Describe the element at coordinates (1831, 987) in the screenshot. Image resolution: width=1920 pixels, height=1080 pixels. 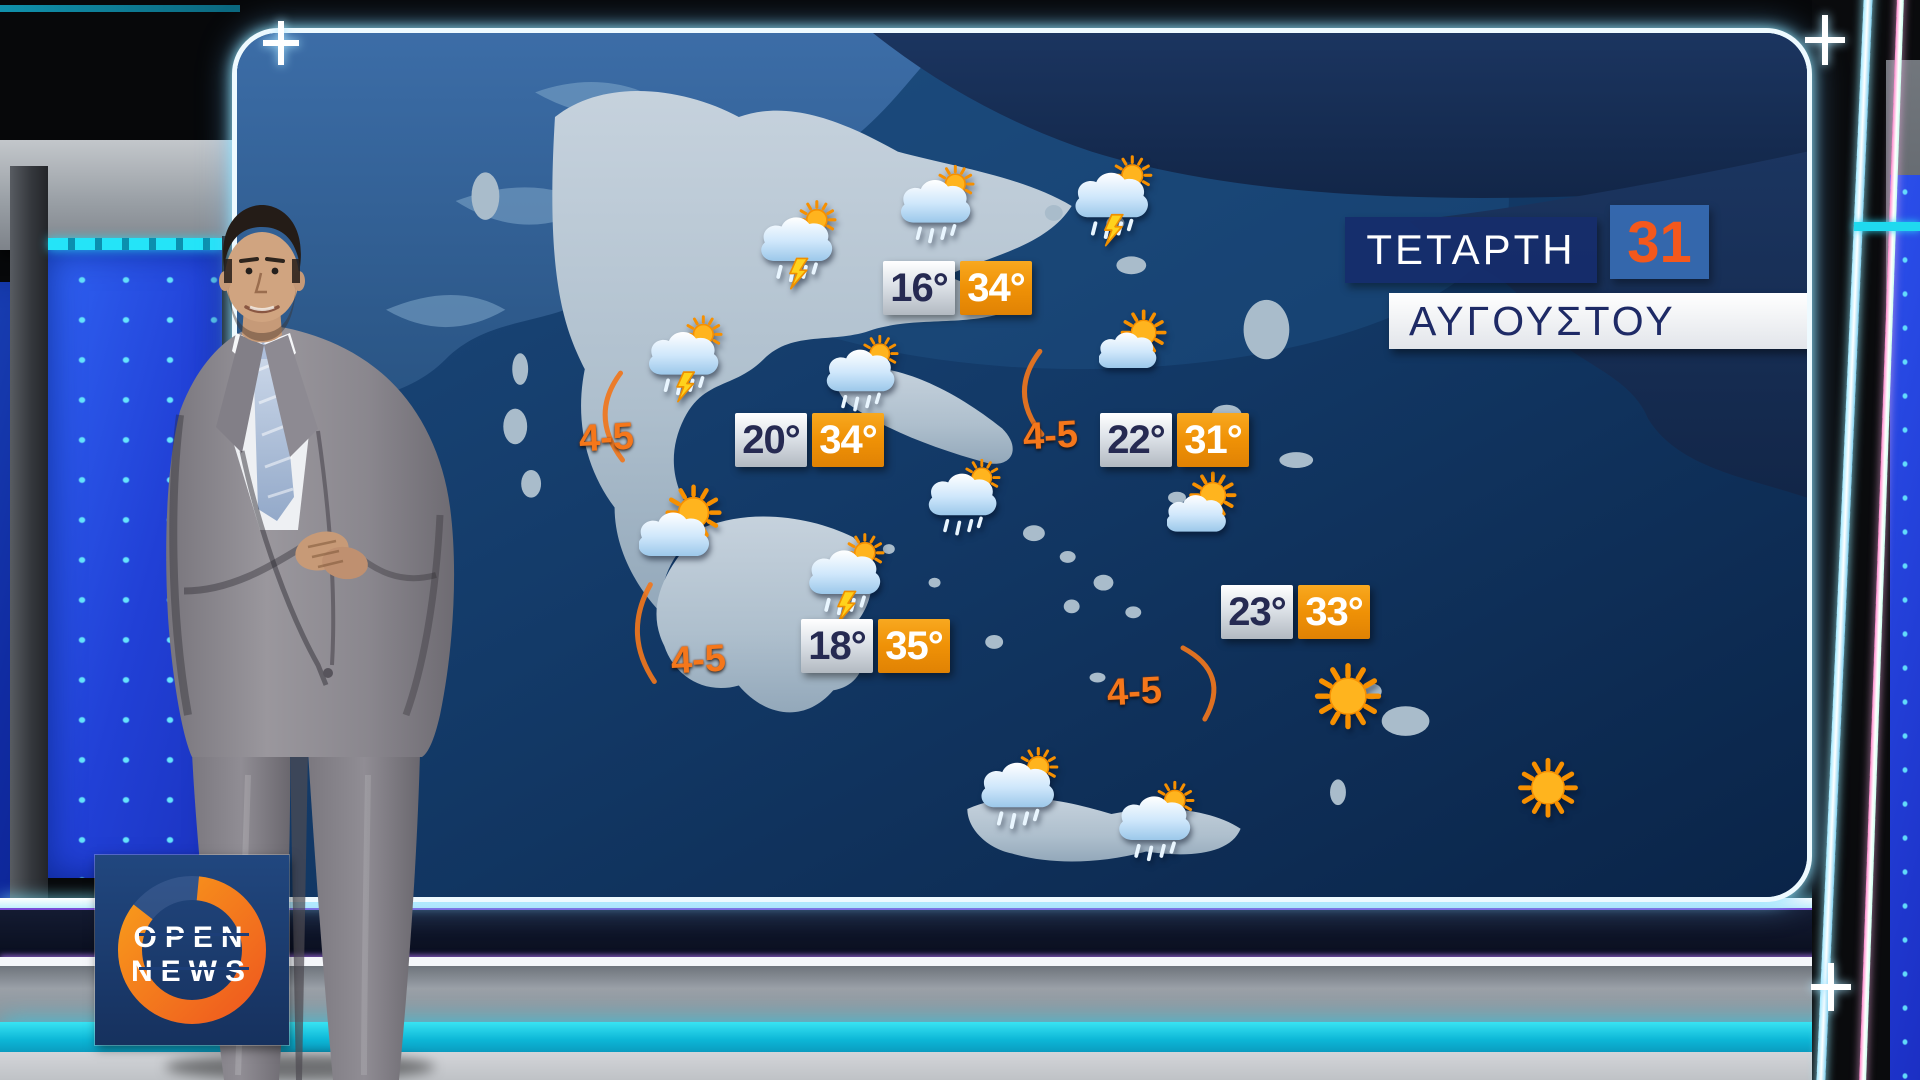
I see `frame-cross-bottom-right` at that location.